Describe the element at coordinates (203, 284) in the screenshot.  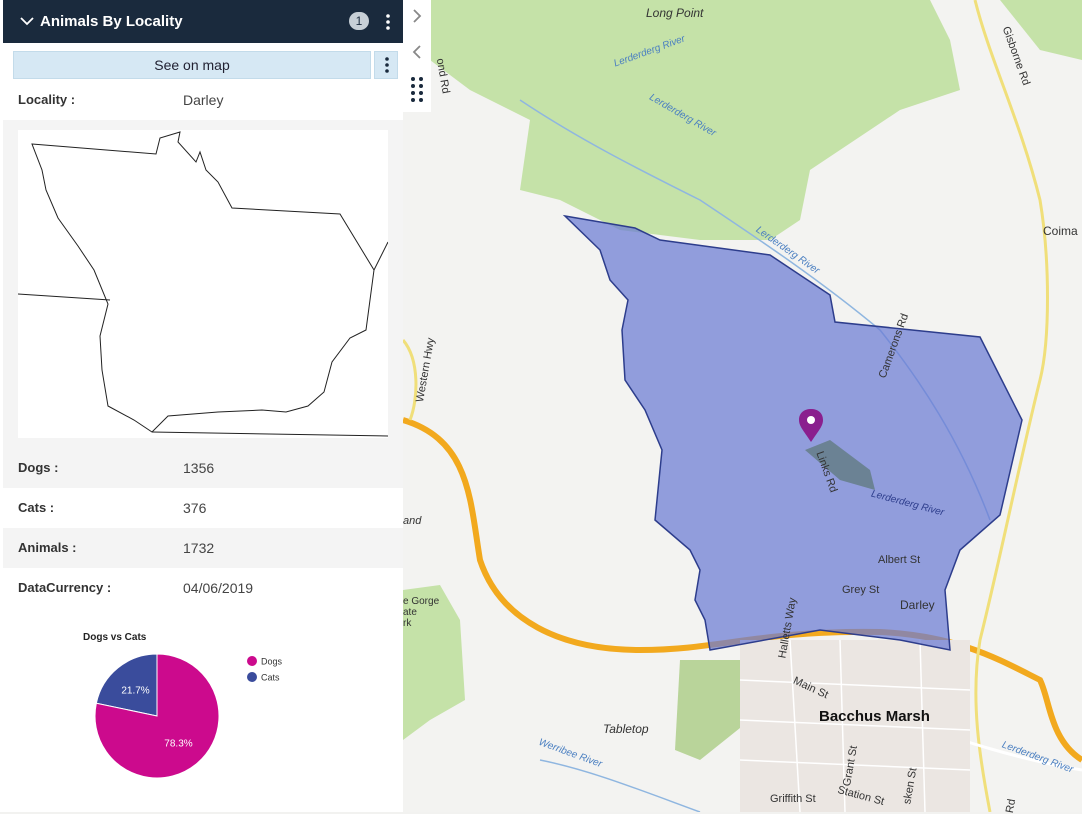
I see `locality-outline-image` at that location.